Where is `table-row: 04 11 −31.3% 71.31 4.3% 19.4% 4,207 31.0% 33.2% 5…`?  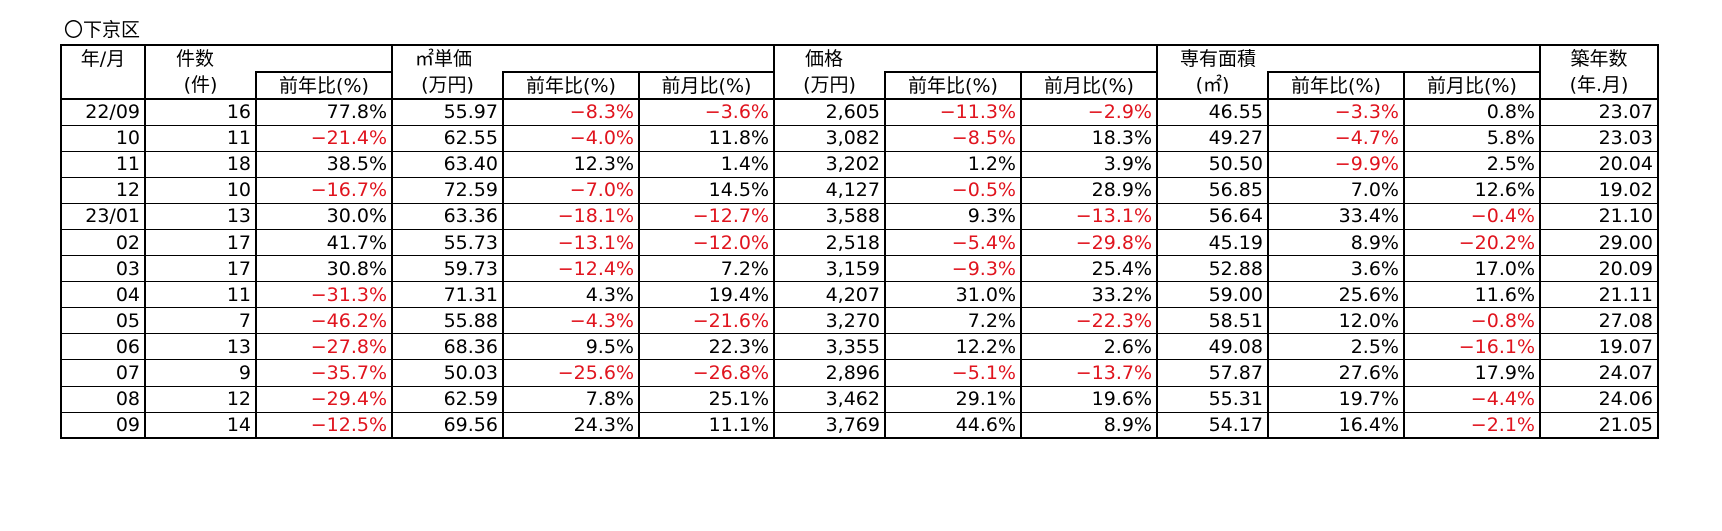 table-row: 04 11 −31.3% 71.31 4.3% 19.4% 4,207 31.0% 33.2% 5… is located at coordinates (859, 295).